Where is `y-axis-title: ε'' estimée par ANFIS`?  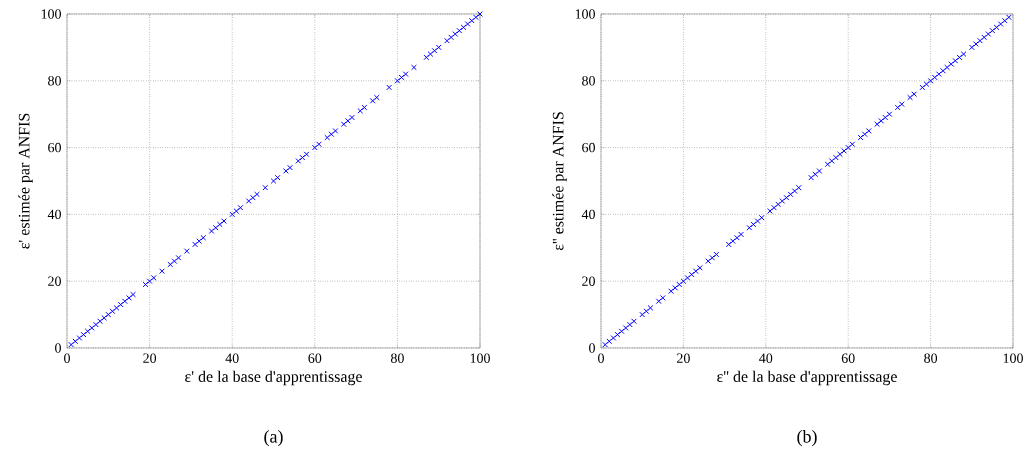 y-axis-title: ε'' estimée par ANFIS is located at coordinates (559, 181).